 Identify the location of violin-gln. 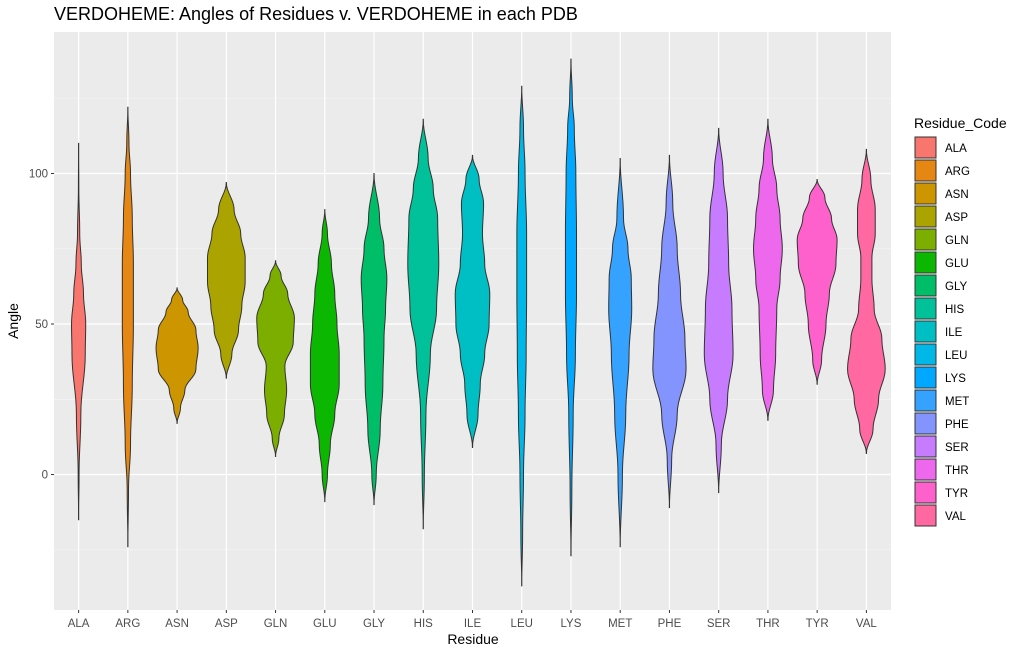
(275, 358).